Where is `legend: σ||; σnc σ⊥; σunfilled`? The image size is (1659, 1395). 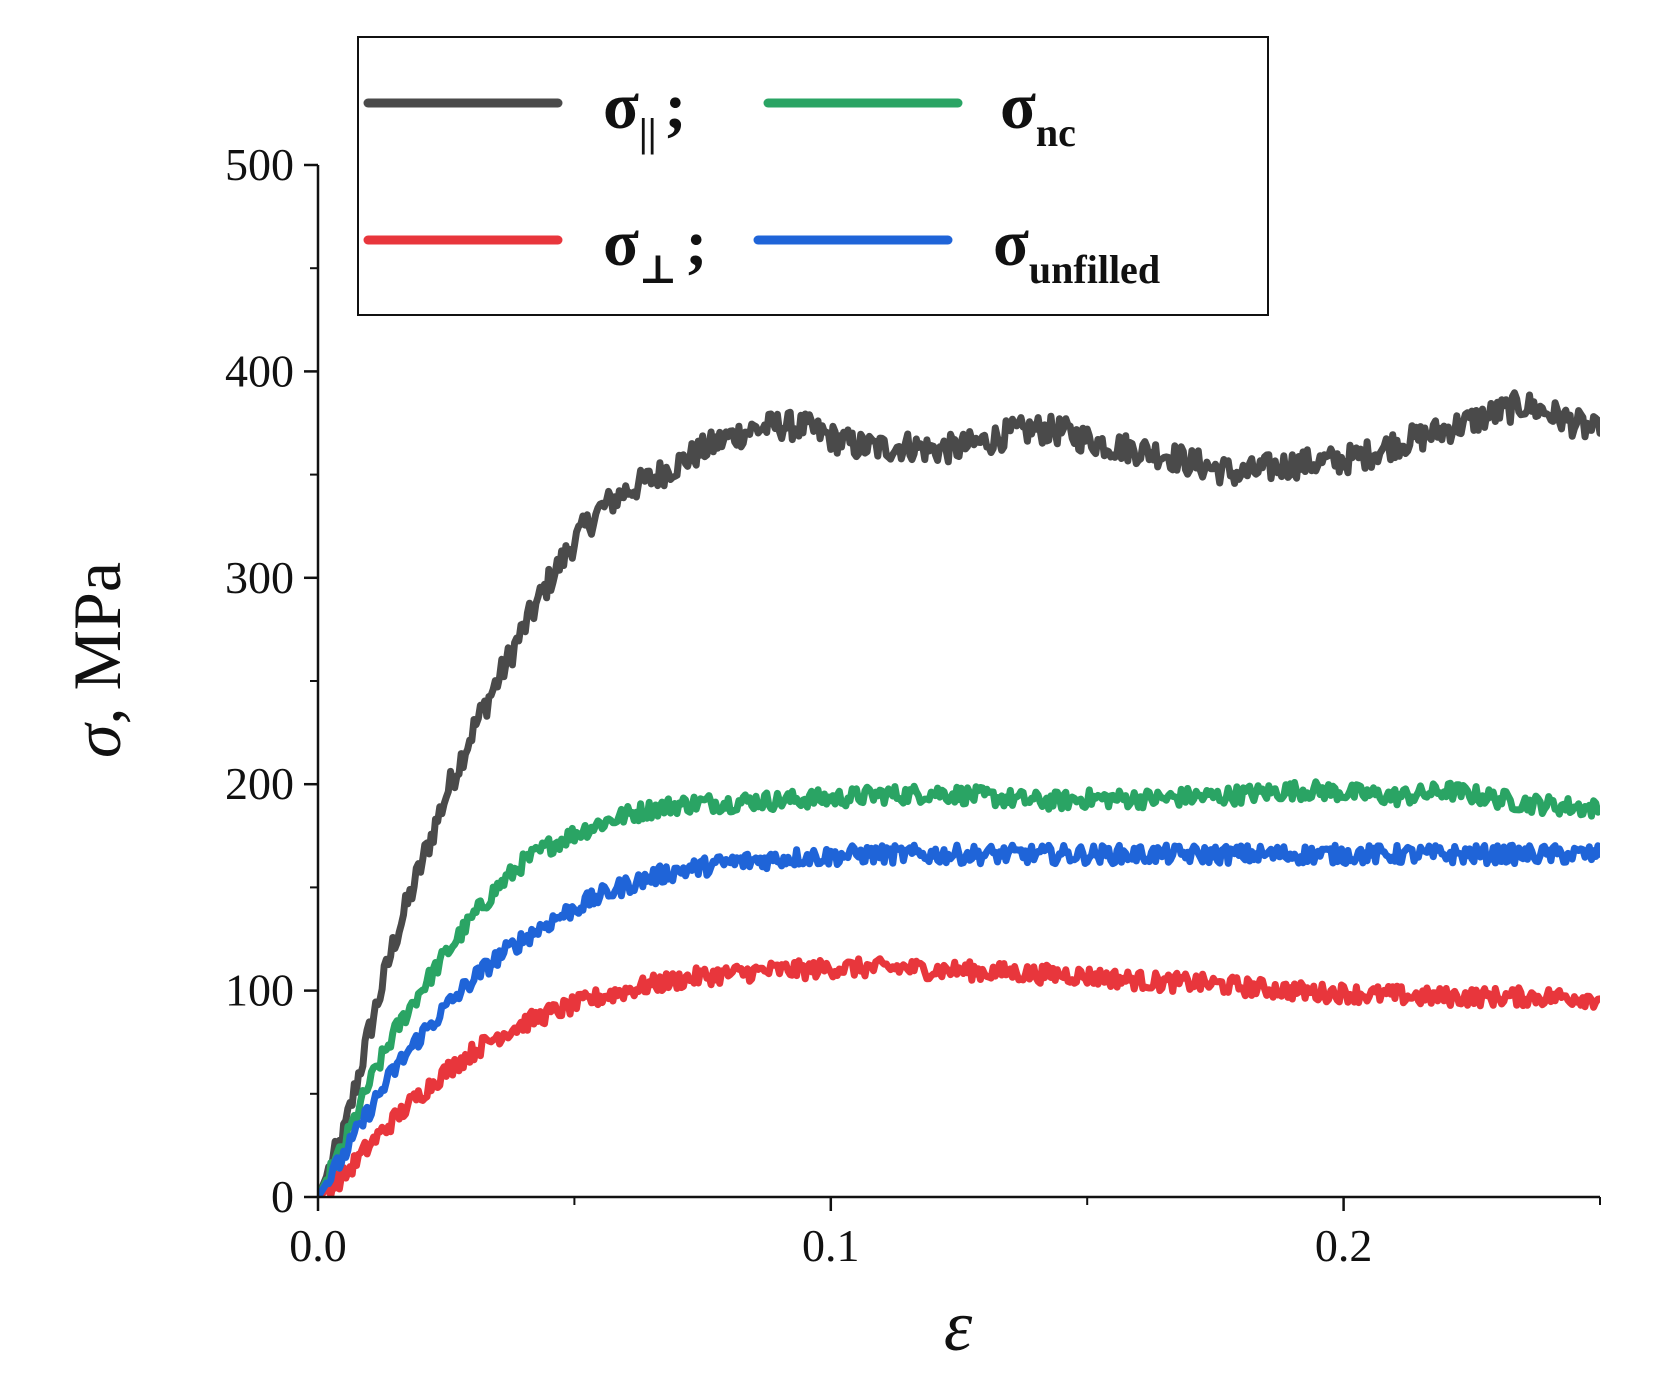
legend: σ||; σnc σ⊥; σunfilled is located at coordinates (813, 176).